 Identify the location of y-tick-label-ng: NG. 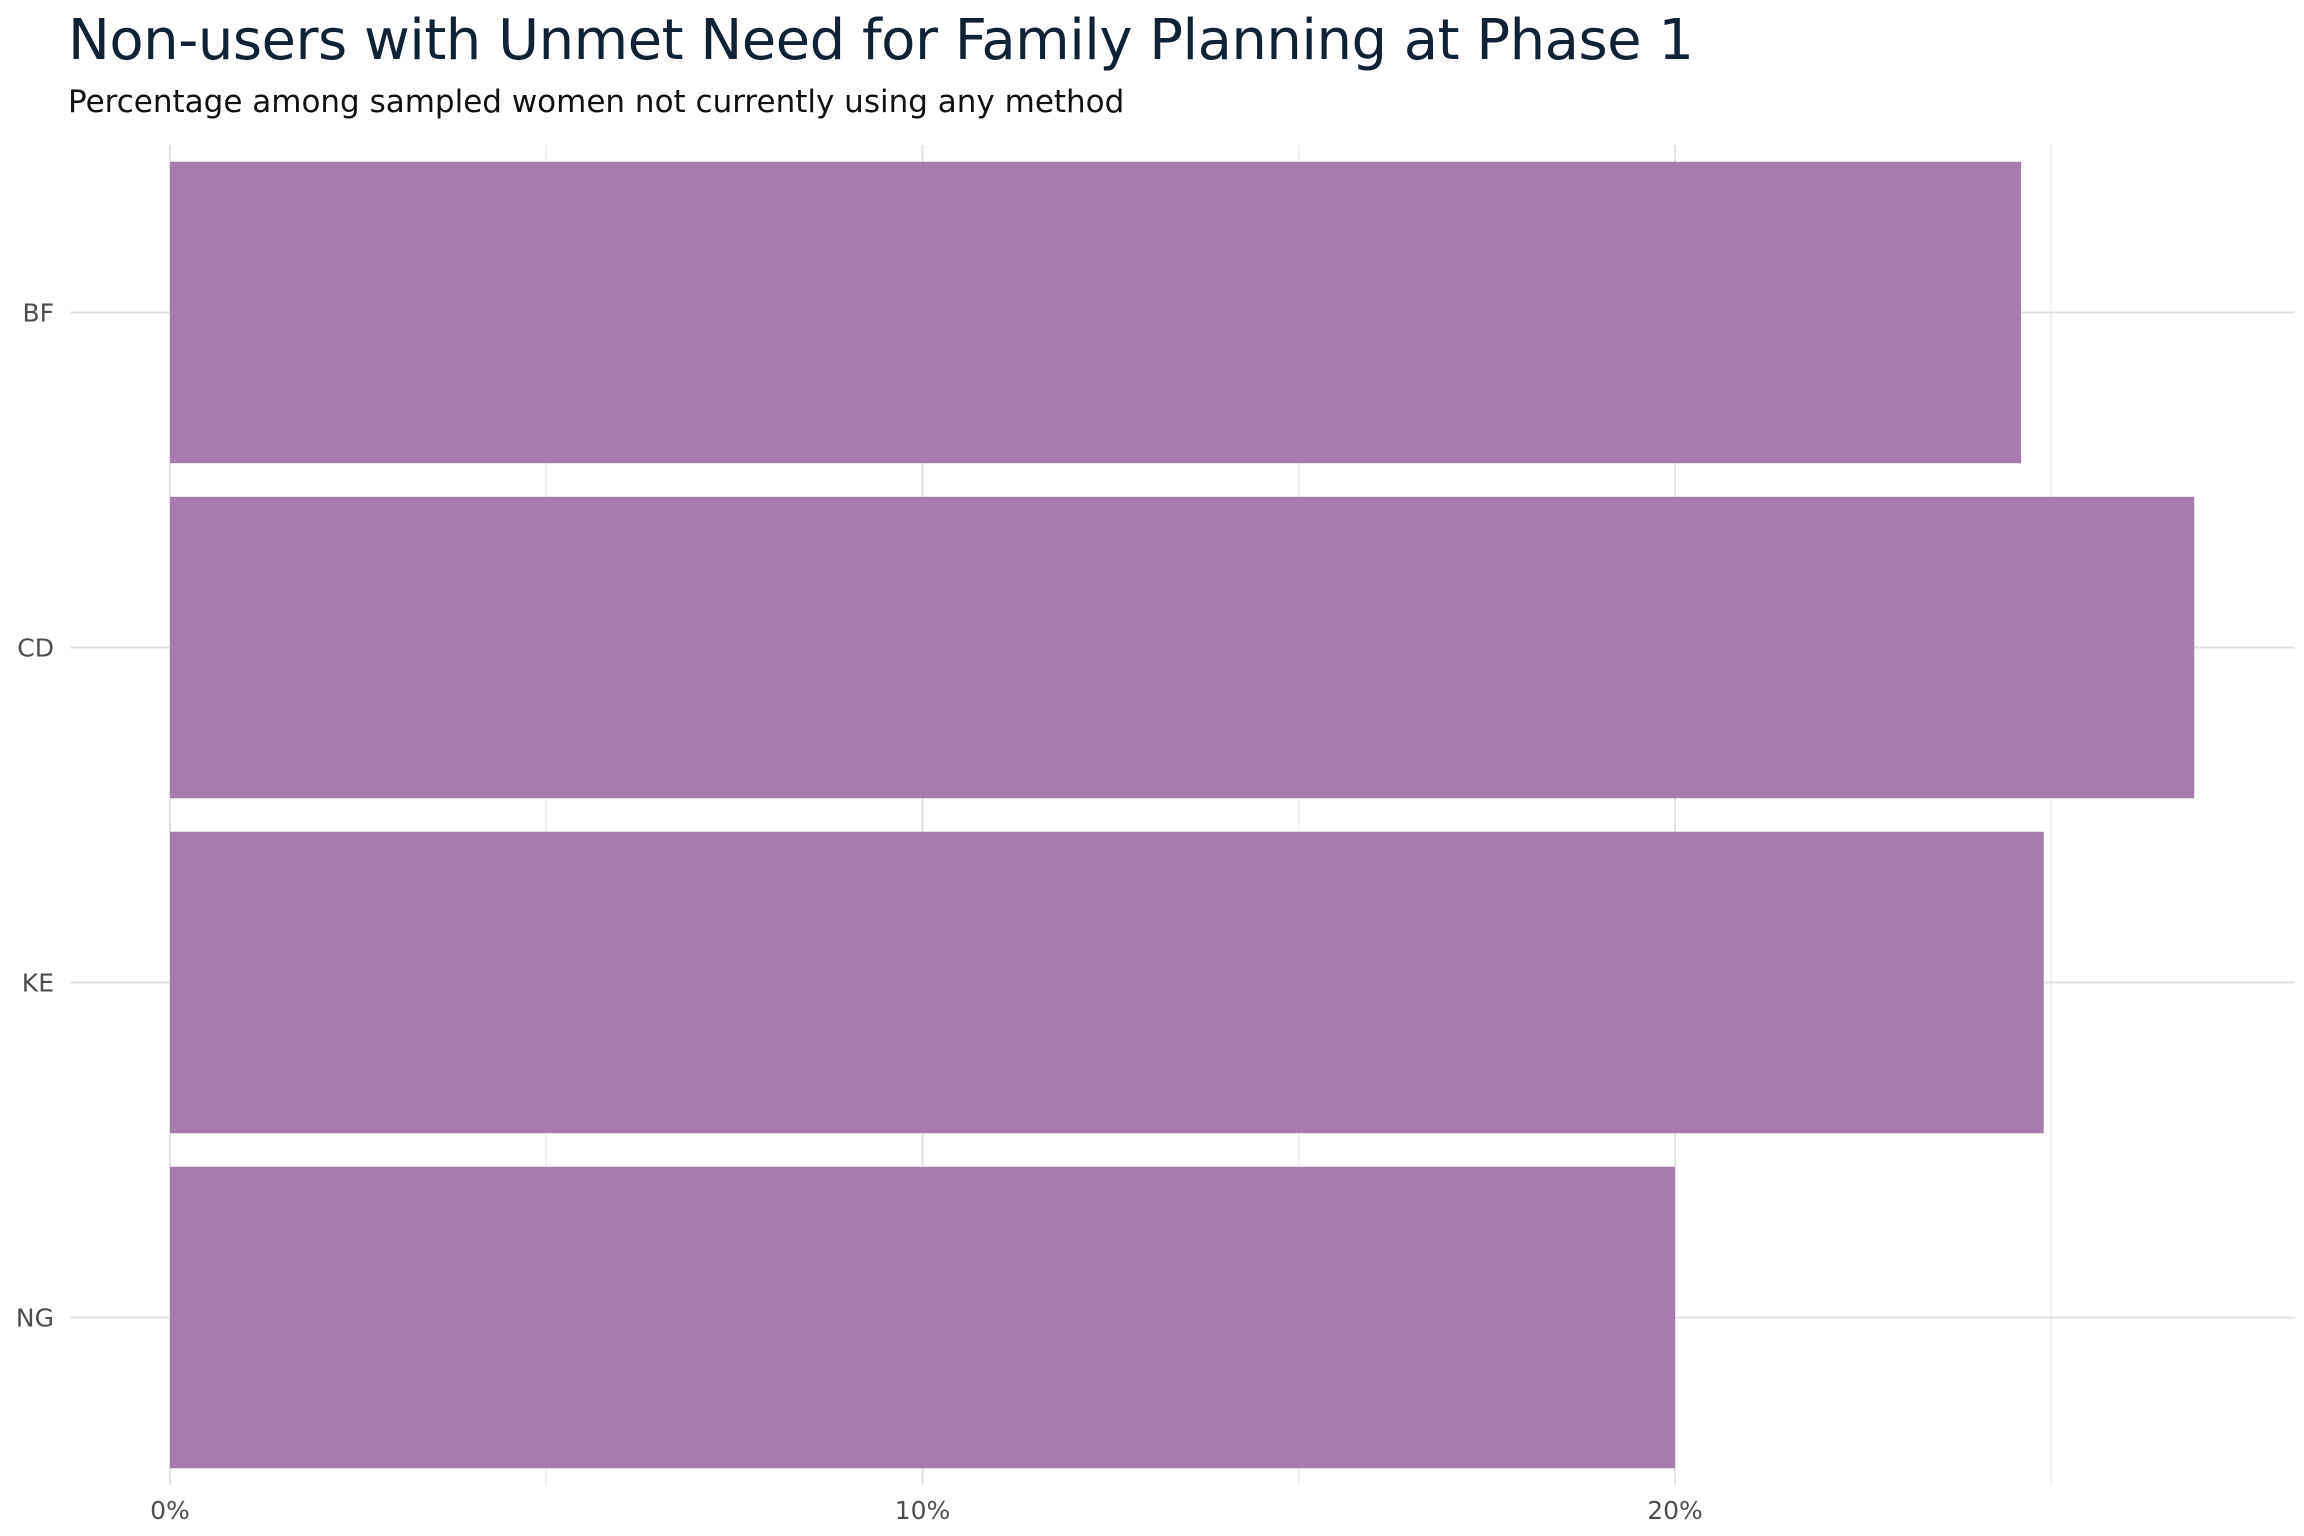
(35, 1318).